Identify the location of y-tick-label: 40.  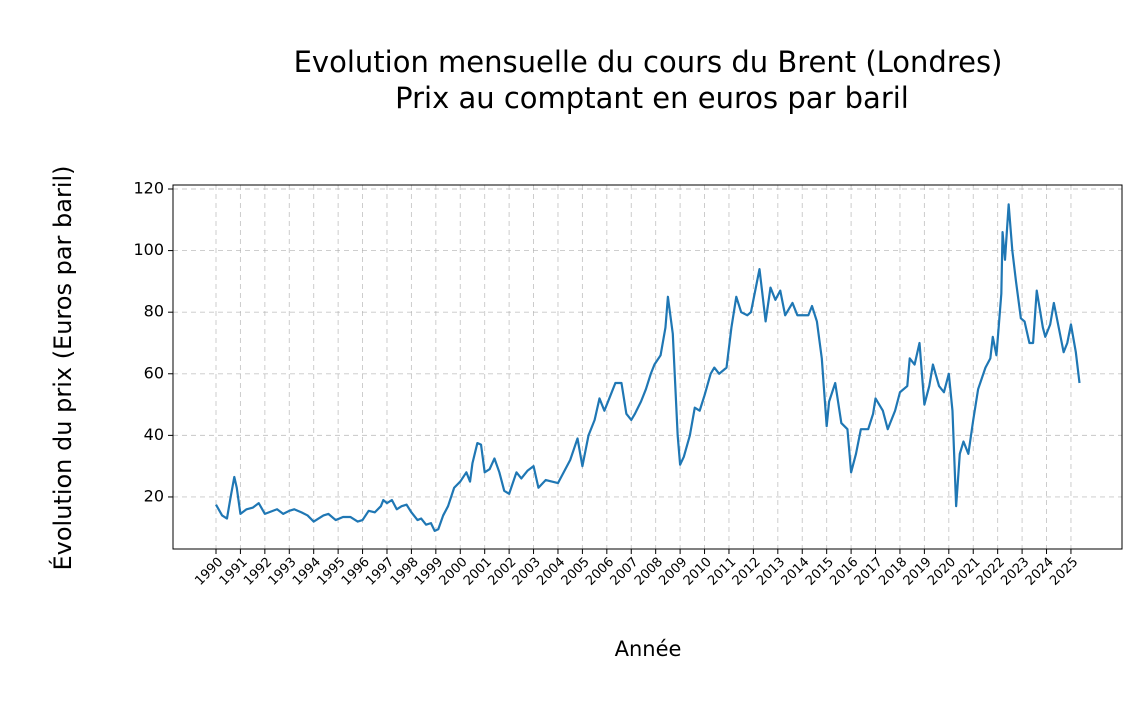
(154, 434).